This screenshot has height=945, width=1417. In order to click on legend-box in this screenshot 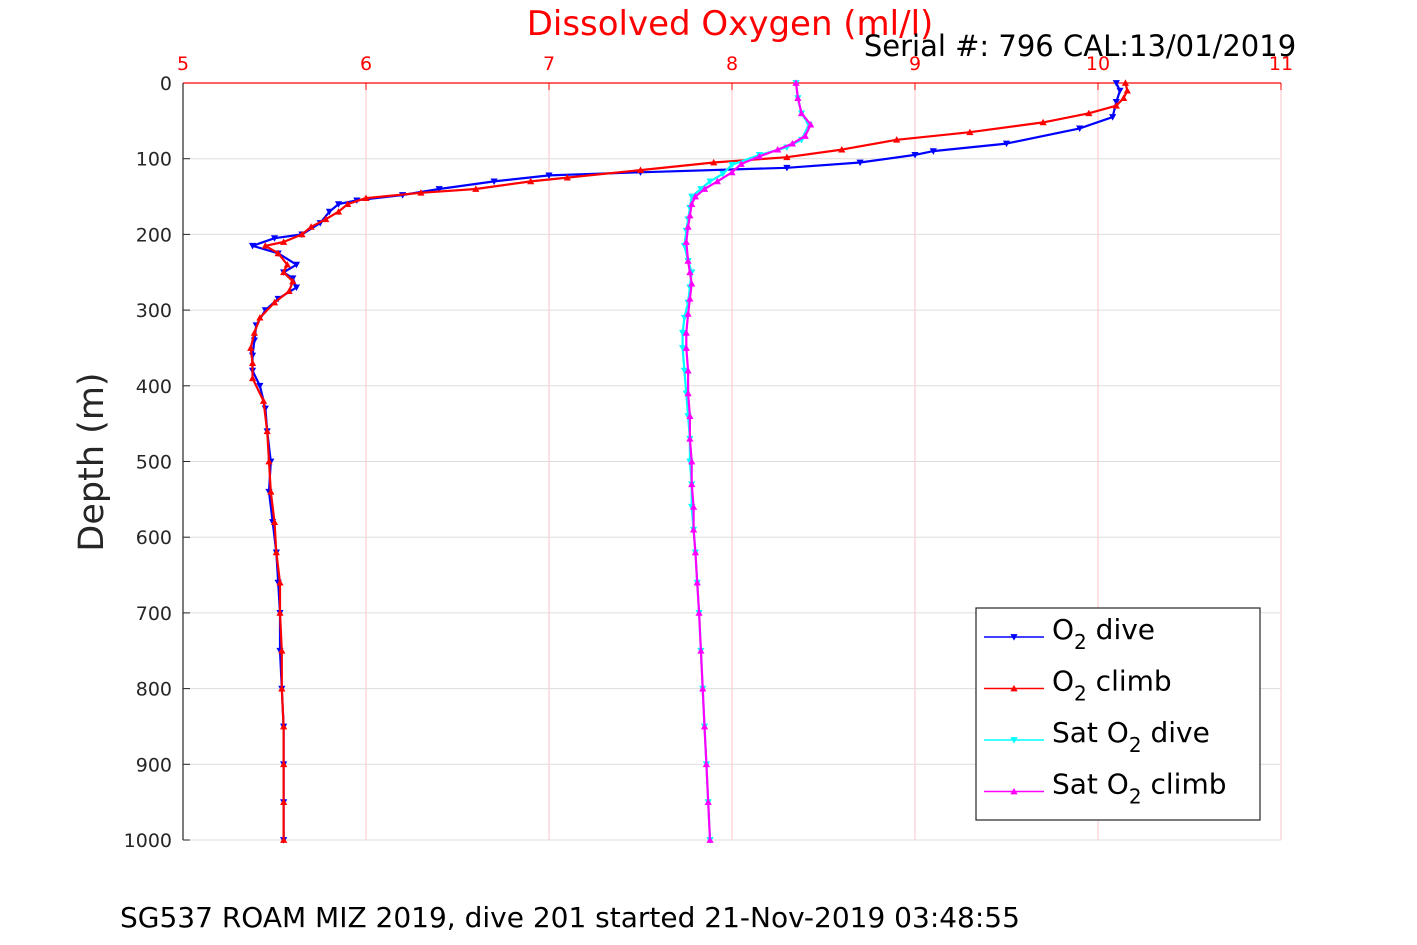, I will do `click(1118, 714)`.